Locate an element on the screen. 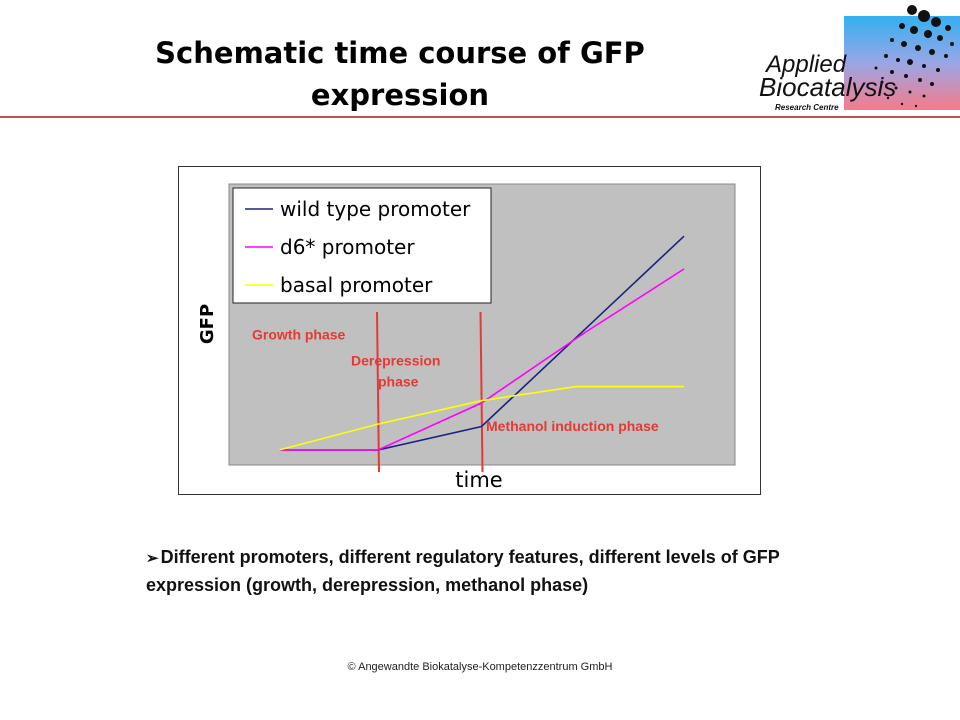  applied-biocatalysis-logo: Applied Biocatalysis Research Centre is located at coordinates (859, 58).